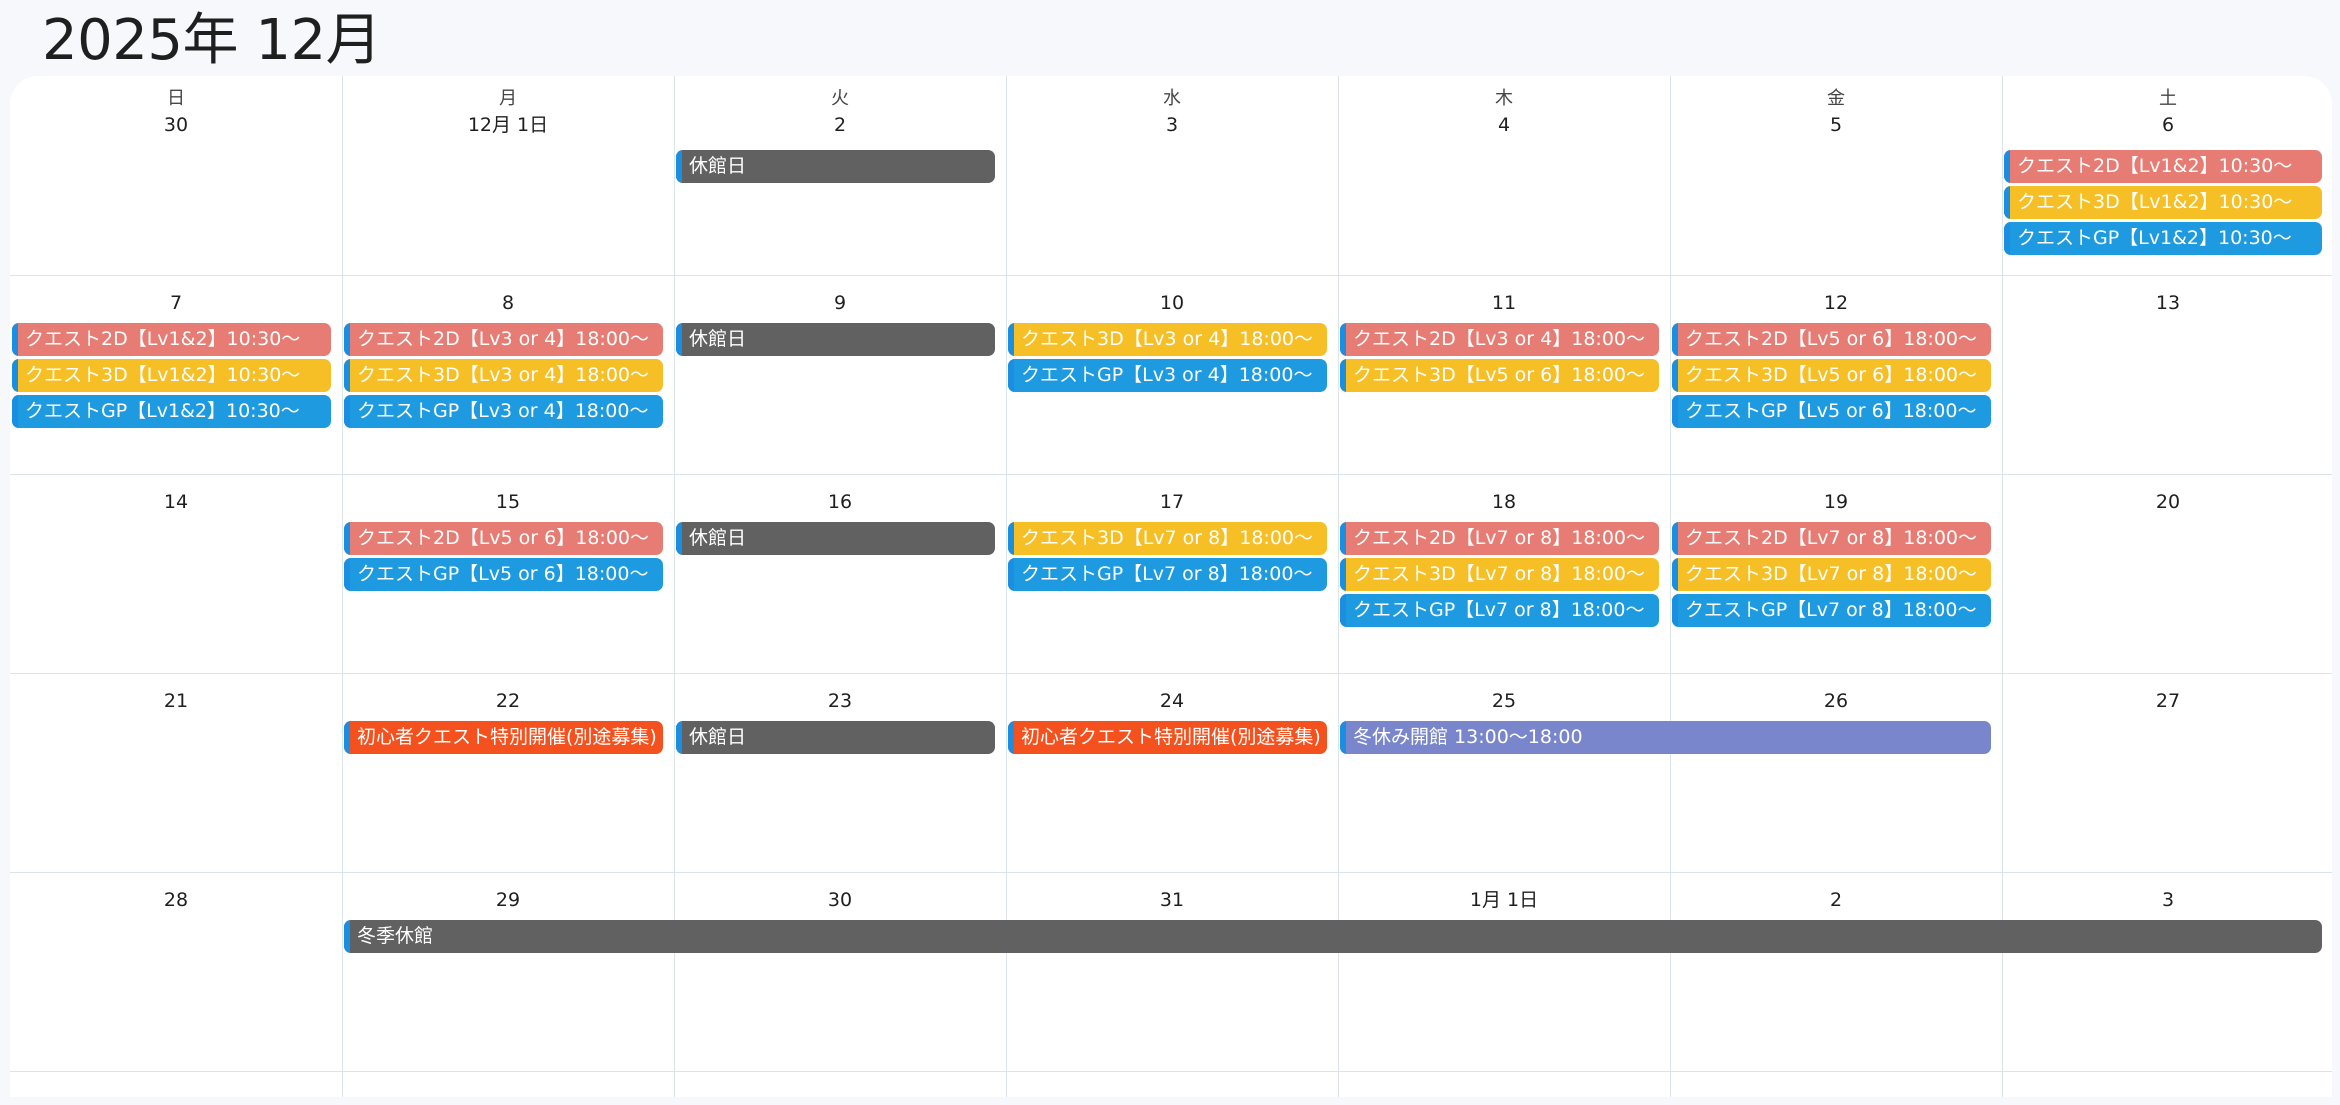 Image resolution: width=2340 pixels, height=1105 pixels. Describe the element at coordinates (1172, 502) in the screenshot. I see `day-number: 17` at that location.